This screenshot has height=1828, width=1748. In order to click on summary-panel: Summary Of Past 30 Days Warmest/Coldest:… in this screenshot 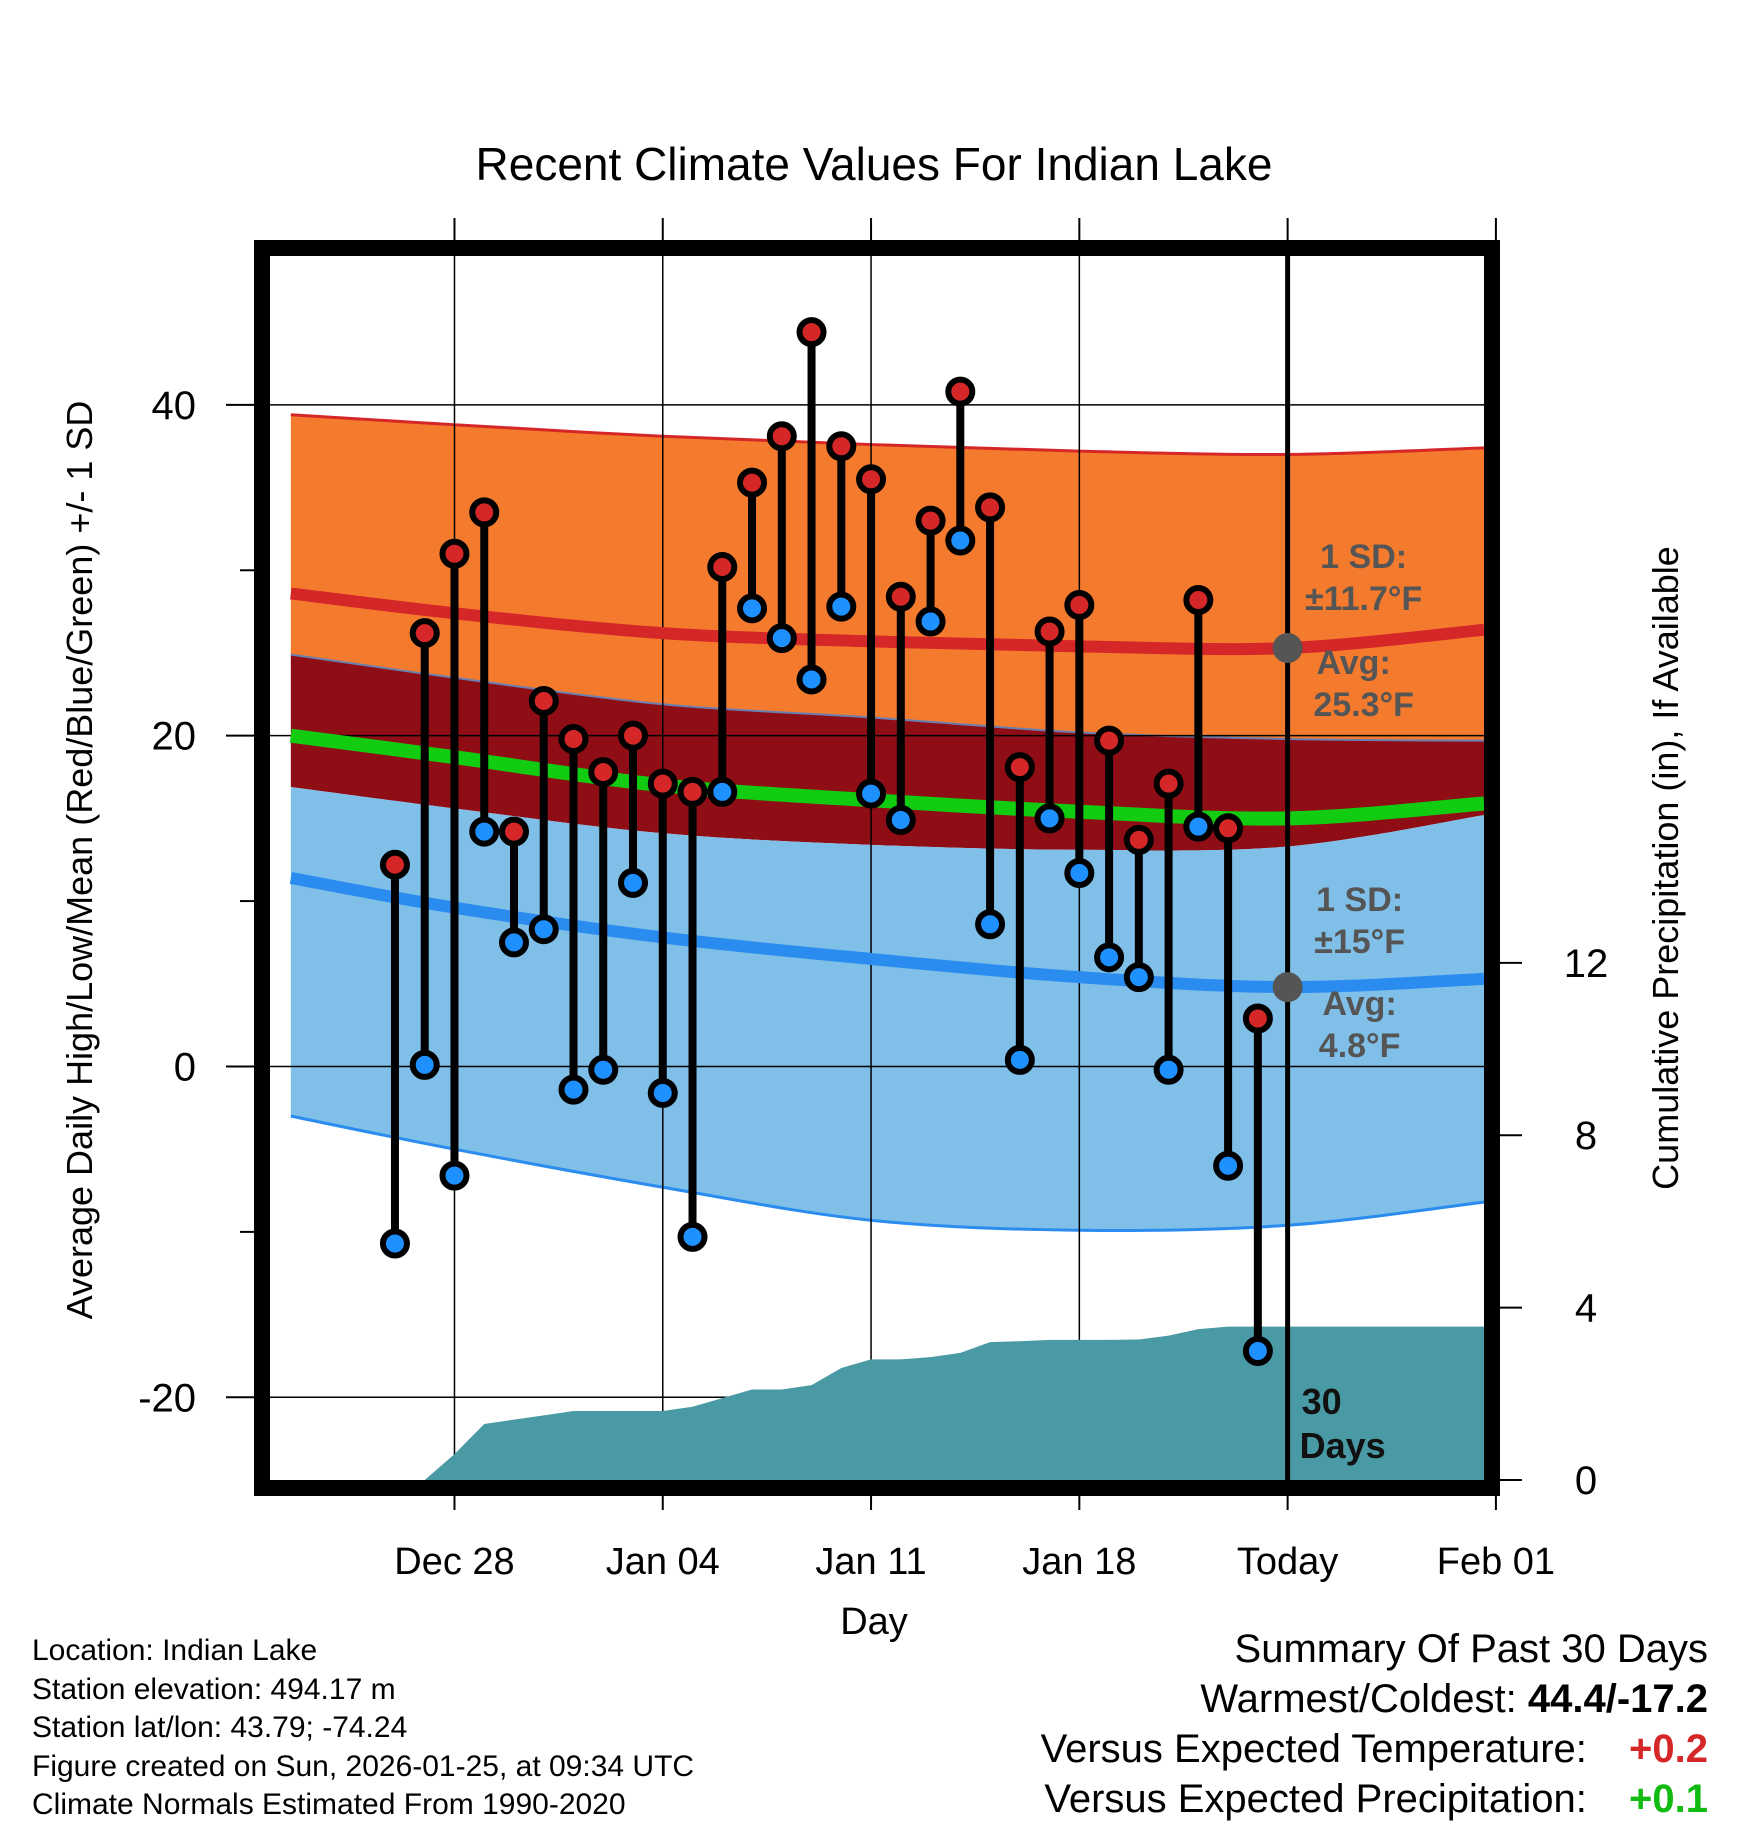, I will do `click(1374, 1724)`.